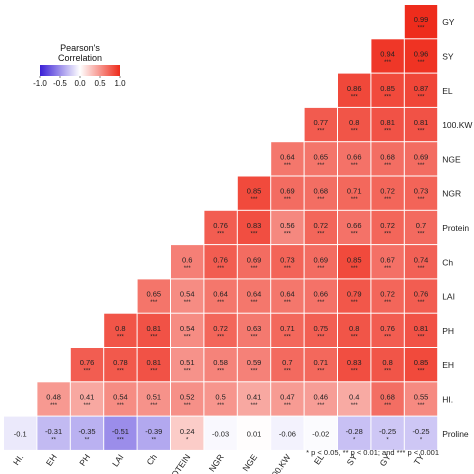  I want to click on row-label: EH, so click(448, 365).